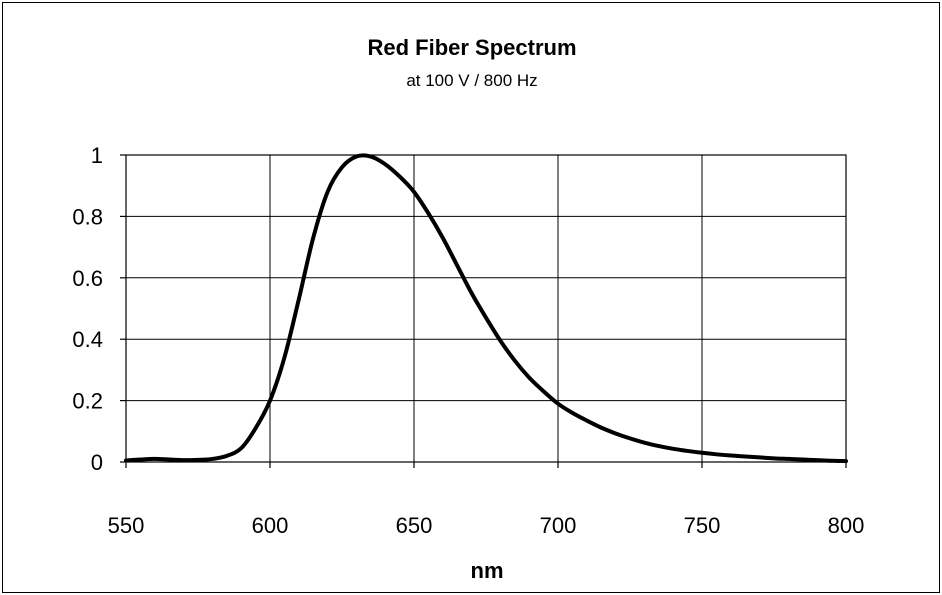 This screenshot has height=595, width=942. Describe the element at coordinates (87, 216) in the screenshot. I see `y-tick-label: 0.8` at that location.